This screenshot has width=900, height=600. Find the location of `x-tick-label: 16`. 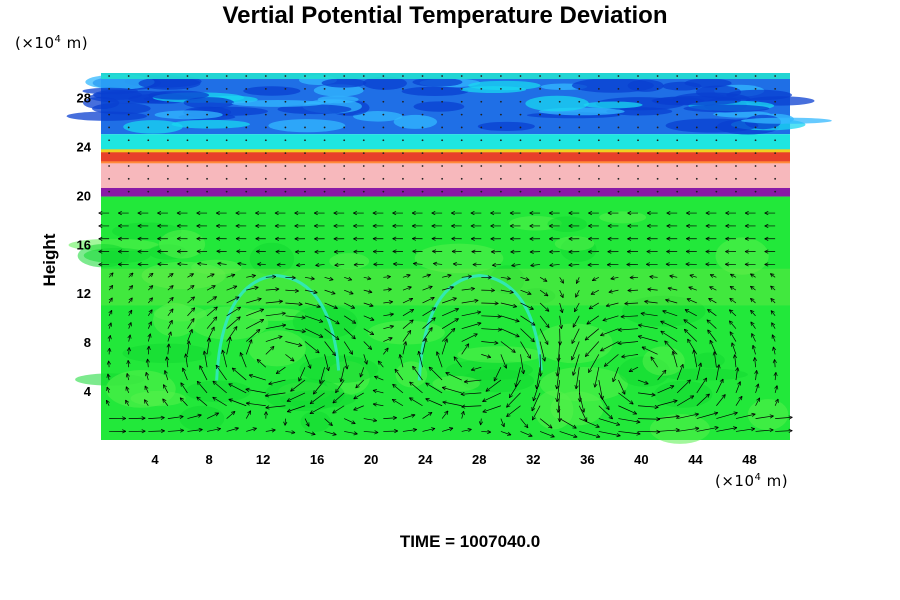

x-tick-label: 16 is located at coordinates (317, 459).